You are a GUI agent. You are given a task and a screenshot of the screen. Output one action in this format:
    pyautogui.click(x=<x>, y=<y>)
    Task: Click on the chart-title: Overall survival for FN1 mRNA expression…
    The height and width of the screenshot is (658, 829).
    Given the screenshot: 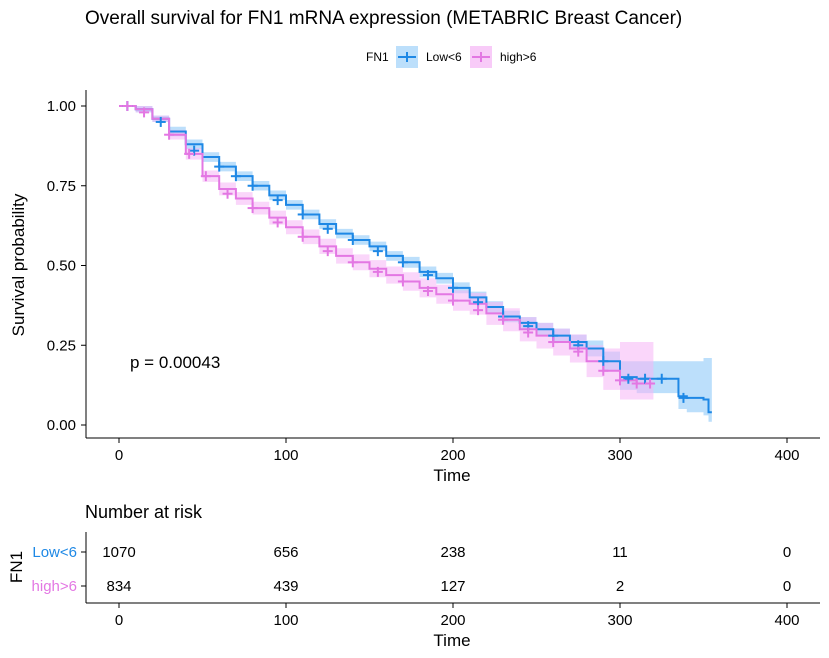 What is the action you would take?
    pyautogui.click(x=383, y=18)
    